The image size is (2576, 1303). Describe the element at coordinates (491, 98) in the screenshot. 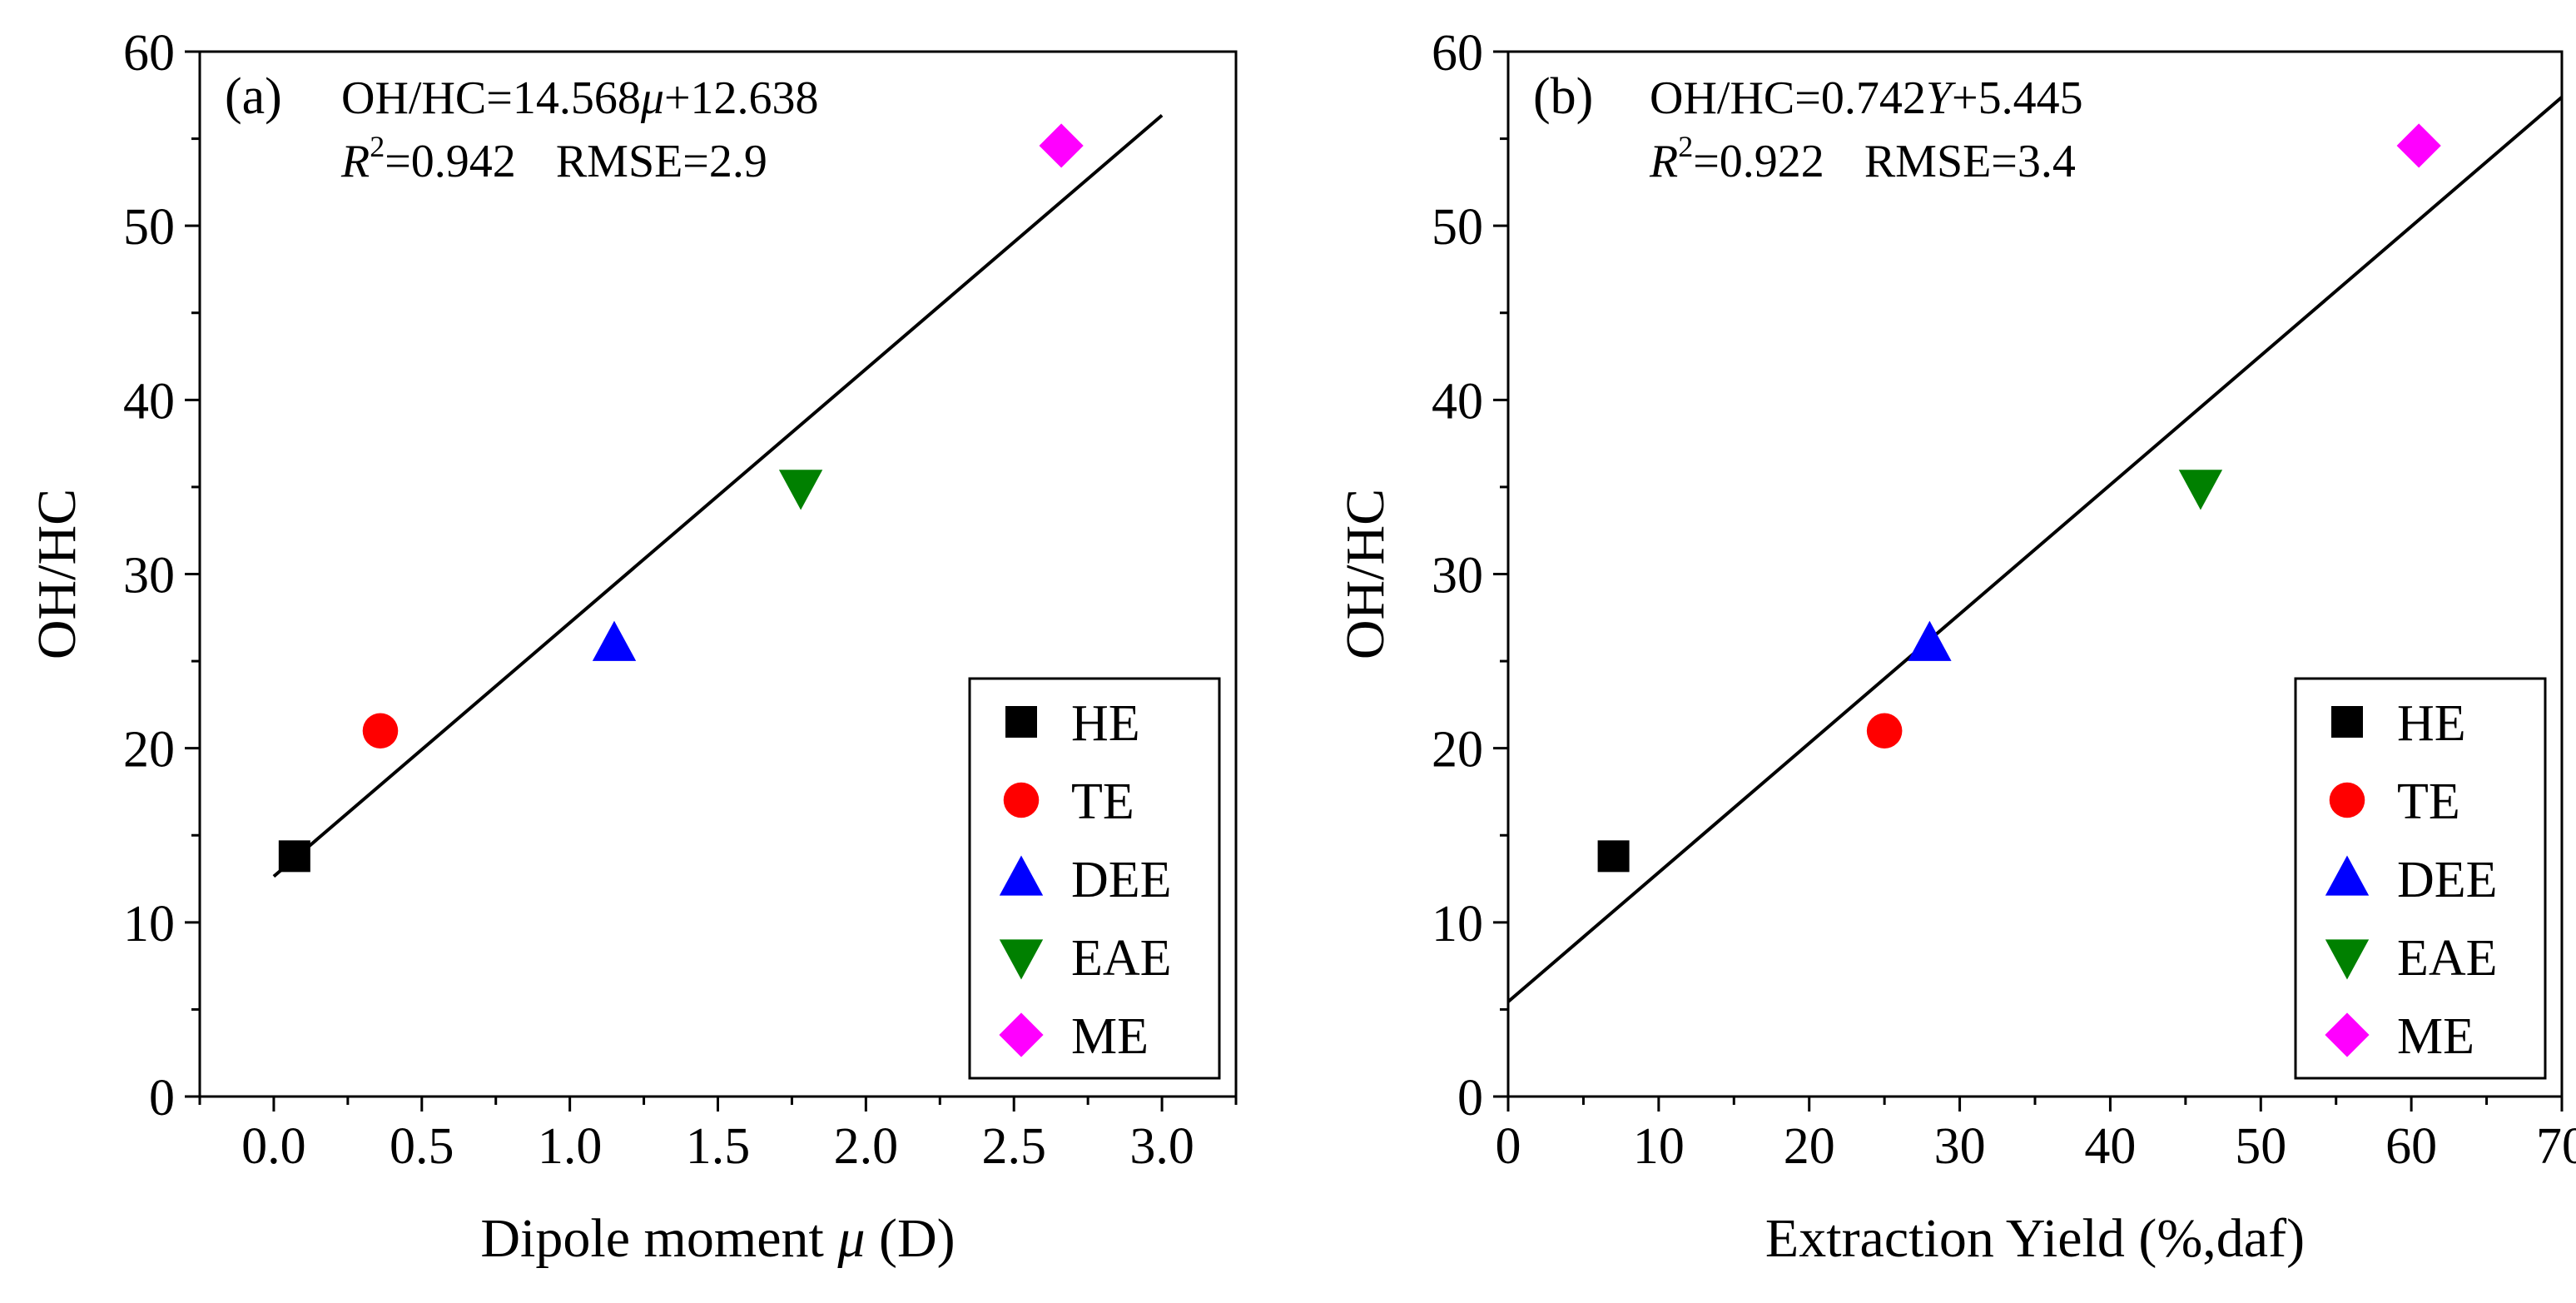

I see `fit-equation-prefix: OH/HC=14.568` at that location.